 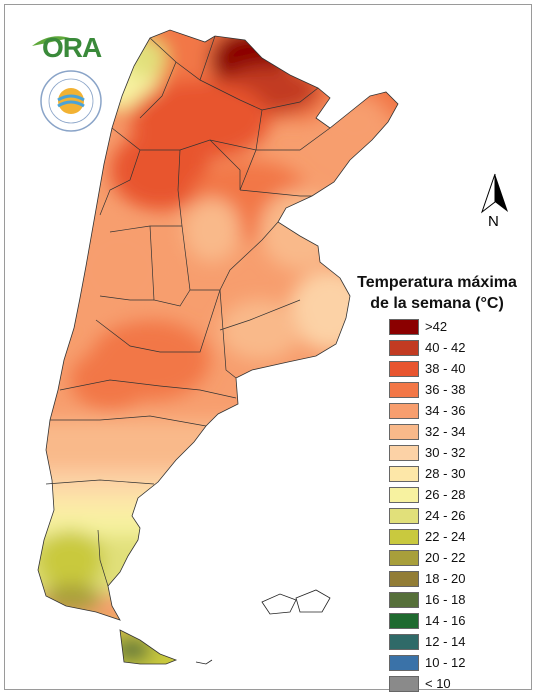 I want to click on legend-item: 10 - 12, so click(x=459, y=664).